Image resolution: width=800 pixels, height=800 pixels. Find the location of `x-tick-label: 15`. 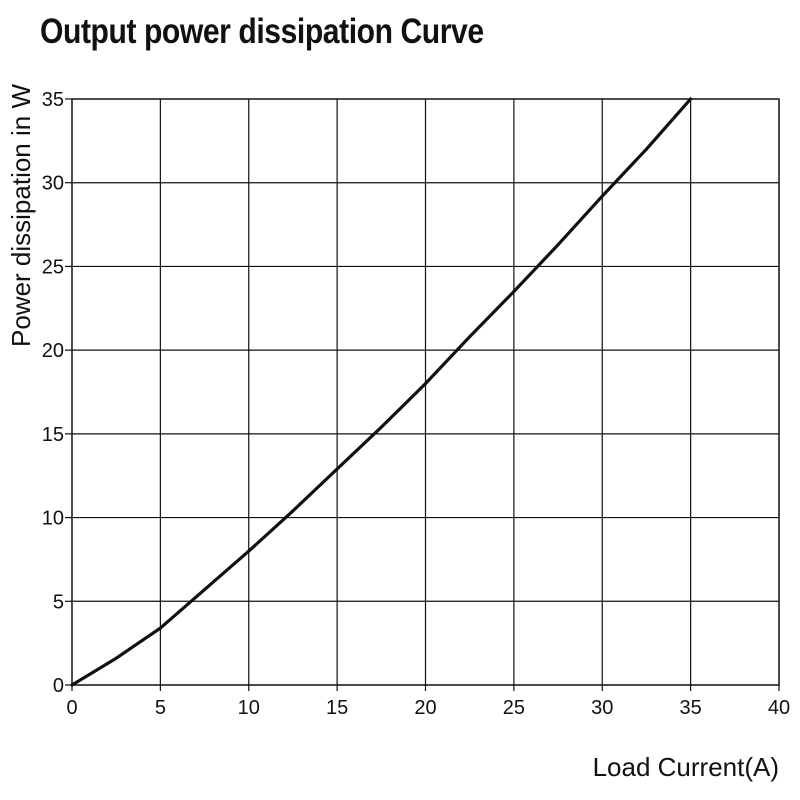

x-tick-label: 15 is located at coordinates (337, 708).